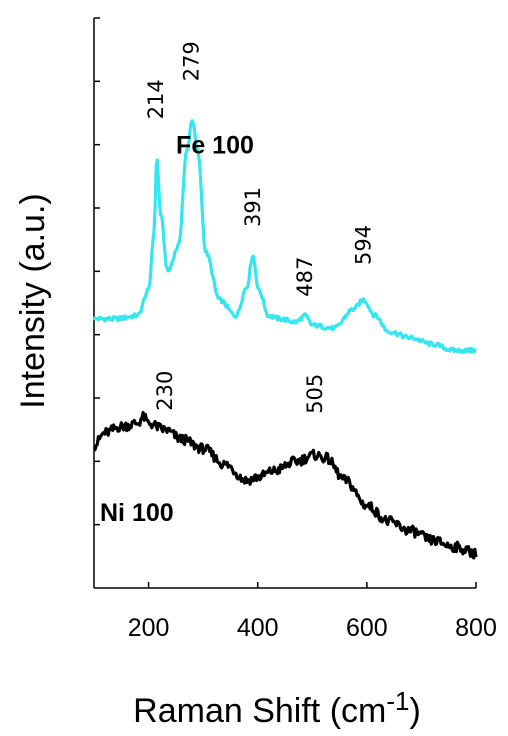 This screenshot has height=736, width=508. What do you see at coordinates (367, 628) in the screenshot?
I see `x-tick-label: 600` at bounding box center [367, 628].